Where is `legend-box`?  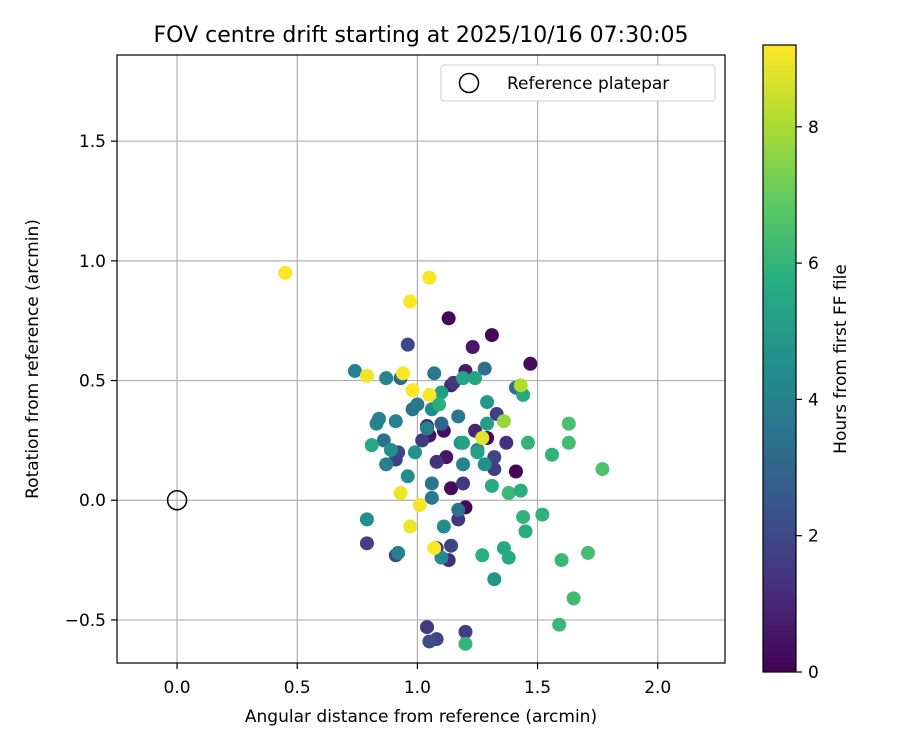
legend-box is located at coordinates (578, 83).